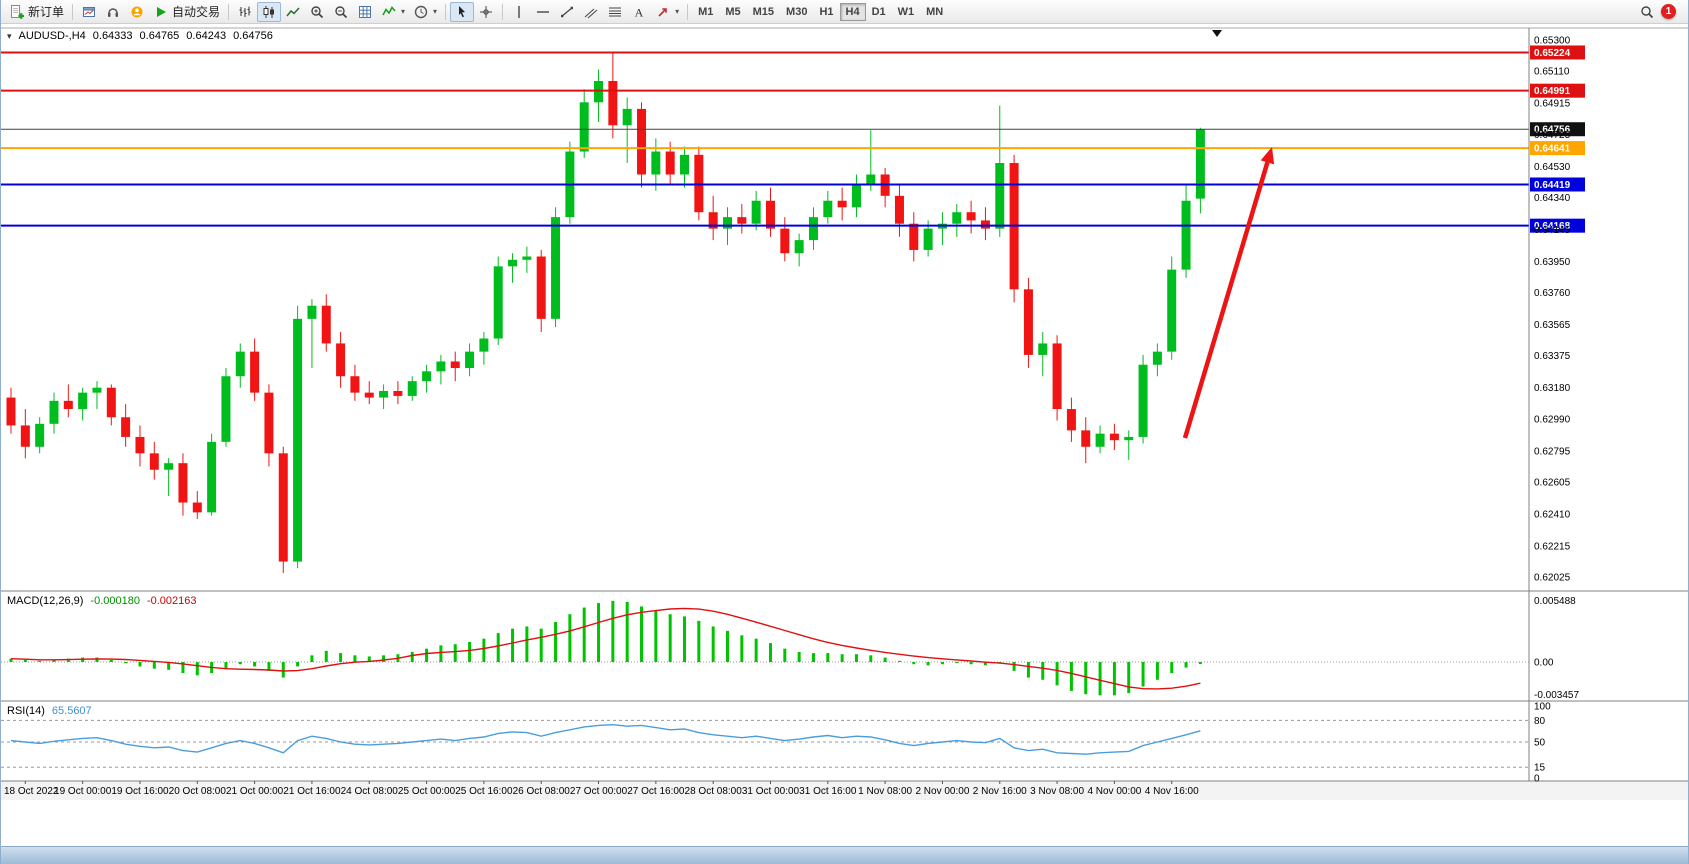 Image resolution: width=1689 pixels, height=864 pixels. What do you see at coordinates (71, 711) in the screenshot?
I see `rsi-value: 65.5607` at bounding box center [71, 711].